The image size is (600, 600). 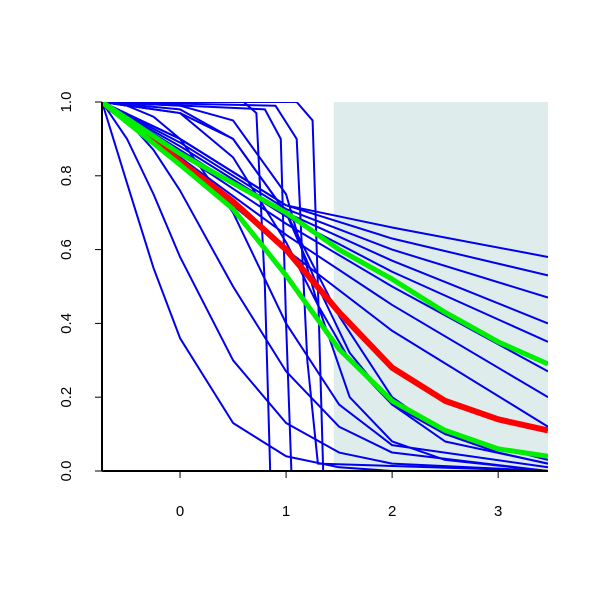 What do you see at coordinates (286, 511) in the screenshot?
I see `x-tick-label: 1` at bounding box center [286, 511].